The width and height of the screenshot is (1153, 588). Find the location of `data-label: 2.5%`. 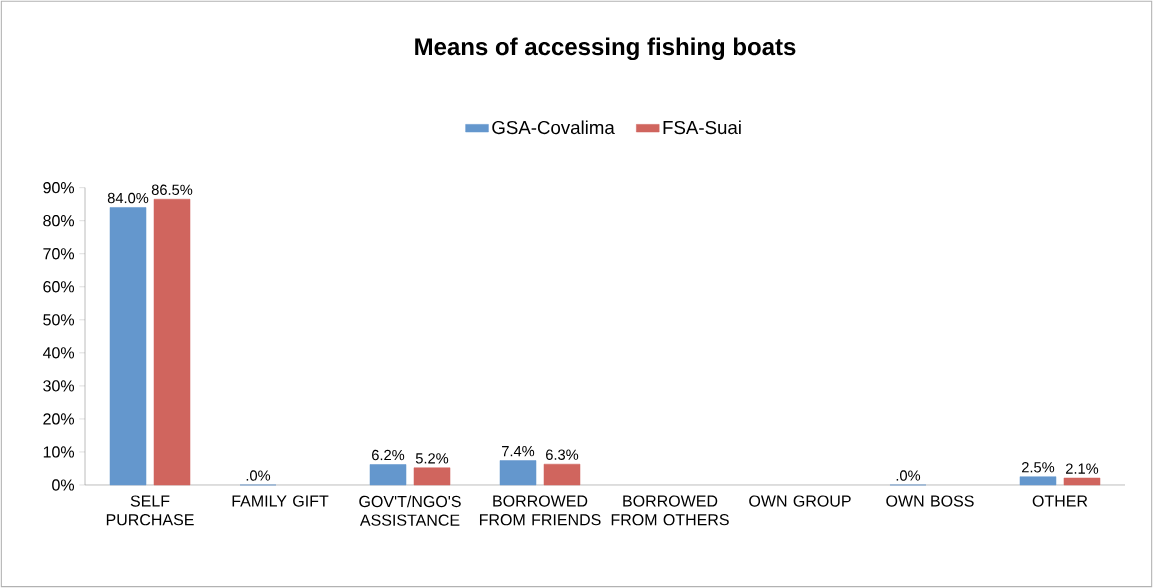

data-label: 2.5% is located at coordinates (1038, 467).